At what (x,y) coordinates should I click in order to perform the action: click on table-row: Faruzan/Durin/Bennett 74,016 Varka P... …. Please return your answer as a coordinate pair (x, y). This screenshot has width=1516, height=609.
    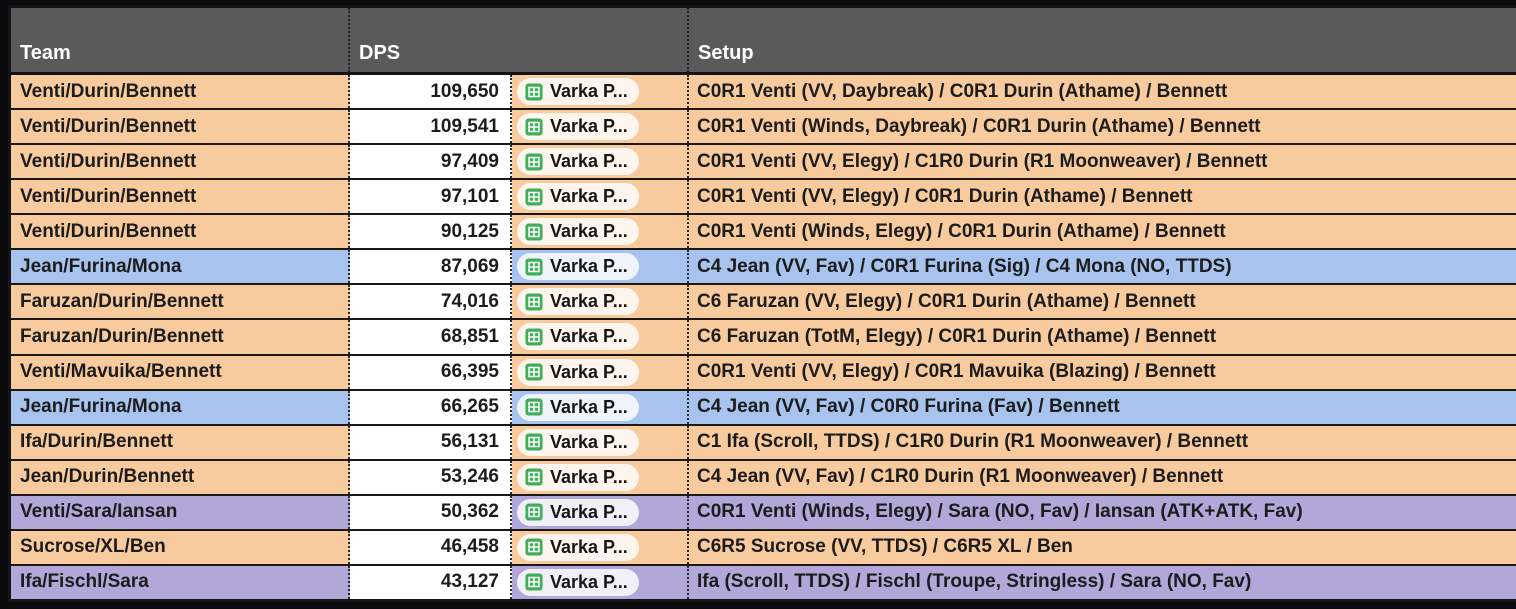
    Looking at the image, I should click on (763, 301).